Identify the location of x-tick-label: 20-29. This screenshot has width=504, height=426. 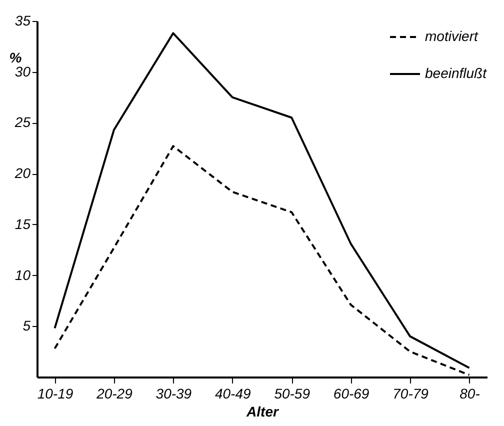
(114, 394).